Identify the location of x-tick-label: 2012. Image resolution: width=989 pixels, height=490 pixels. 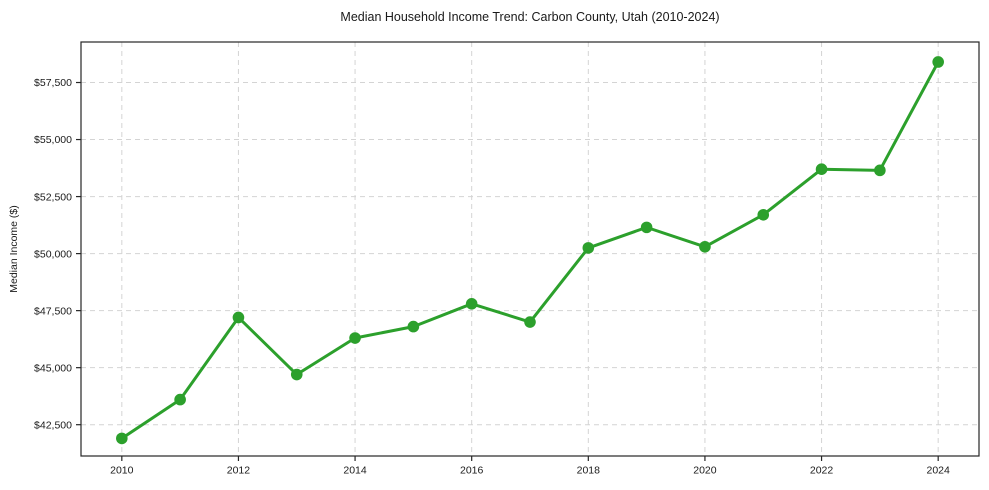
(239, 471).